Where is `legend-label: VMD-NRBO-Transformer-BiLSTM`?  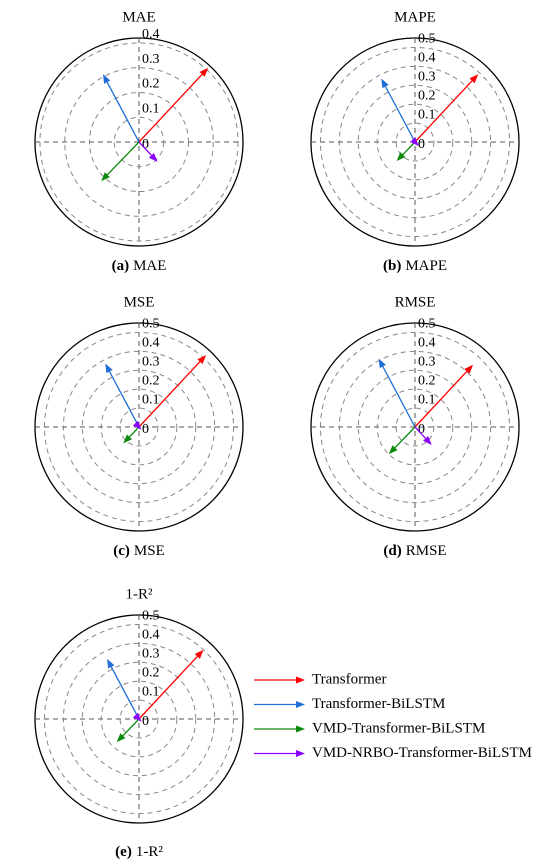 legend-label: VMD-NRBO-Transformer-BiLSTM is located at coordinates (422, 753).